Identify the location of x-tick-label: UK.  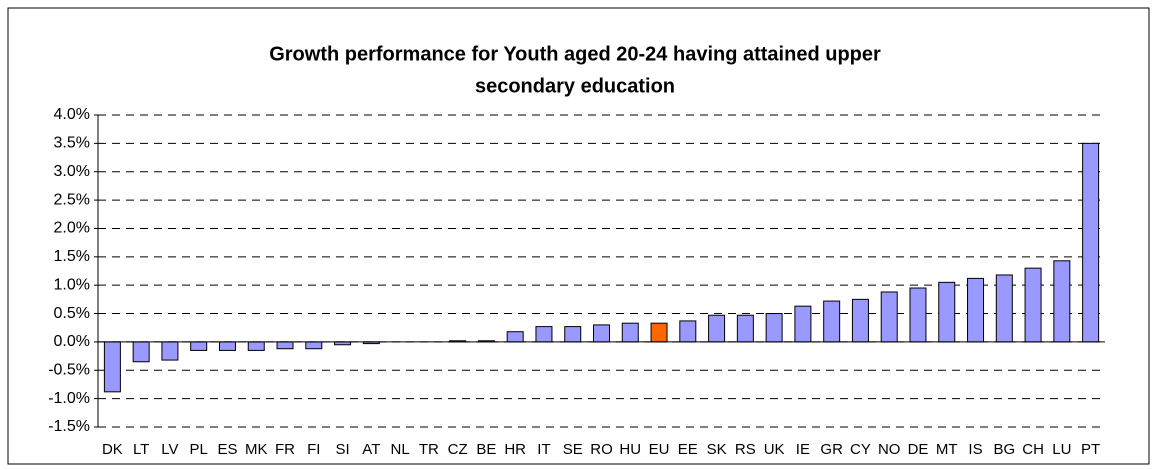
(774, 449).